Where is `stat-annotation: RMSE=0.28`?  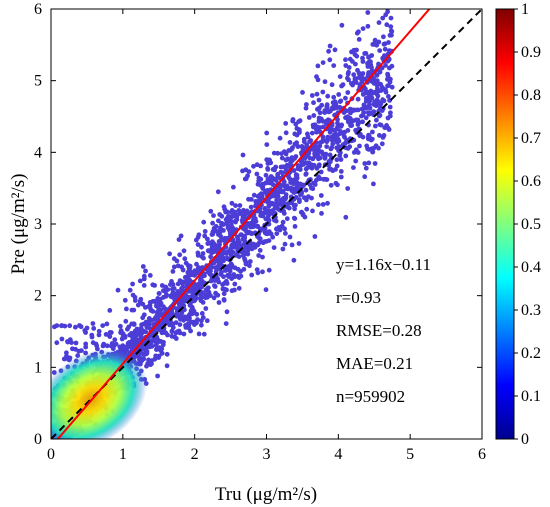 stat-annotation: RMSE=0.28 is located at coordinates (379, 330).